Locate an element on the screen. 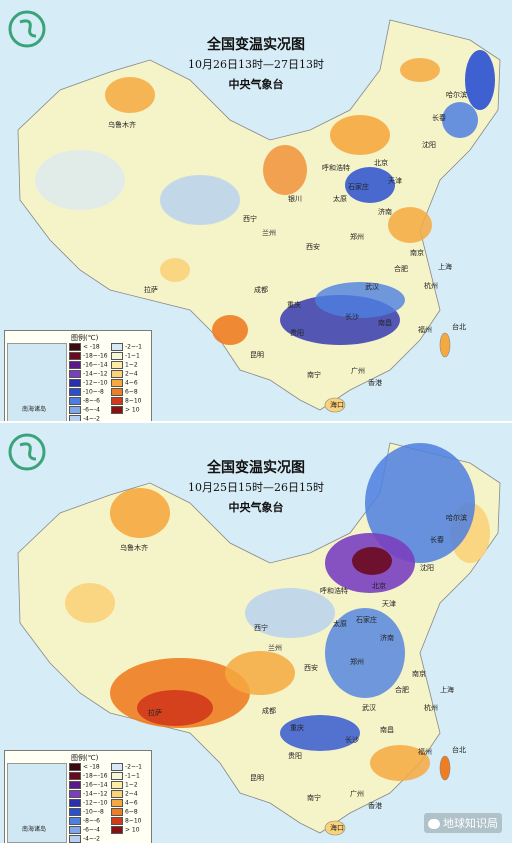  city-label: 天津 is located at coordinates (389, 604).